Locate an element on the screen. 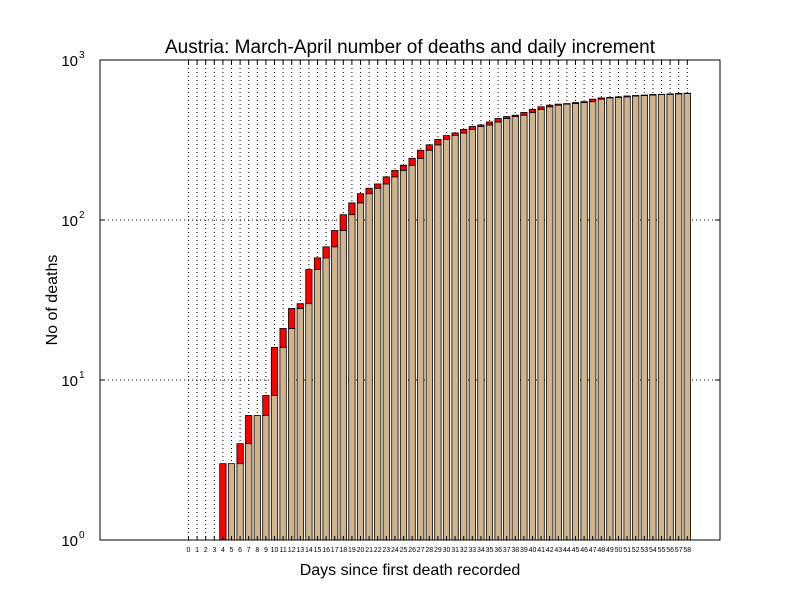 This screenshot has width=800, height=605. x-tick-label: 50 is located at coordinates (619, 550).